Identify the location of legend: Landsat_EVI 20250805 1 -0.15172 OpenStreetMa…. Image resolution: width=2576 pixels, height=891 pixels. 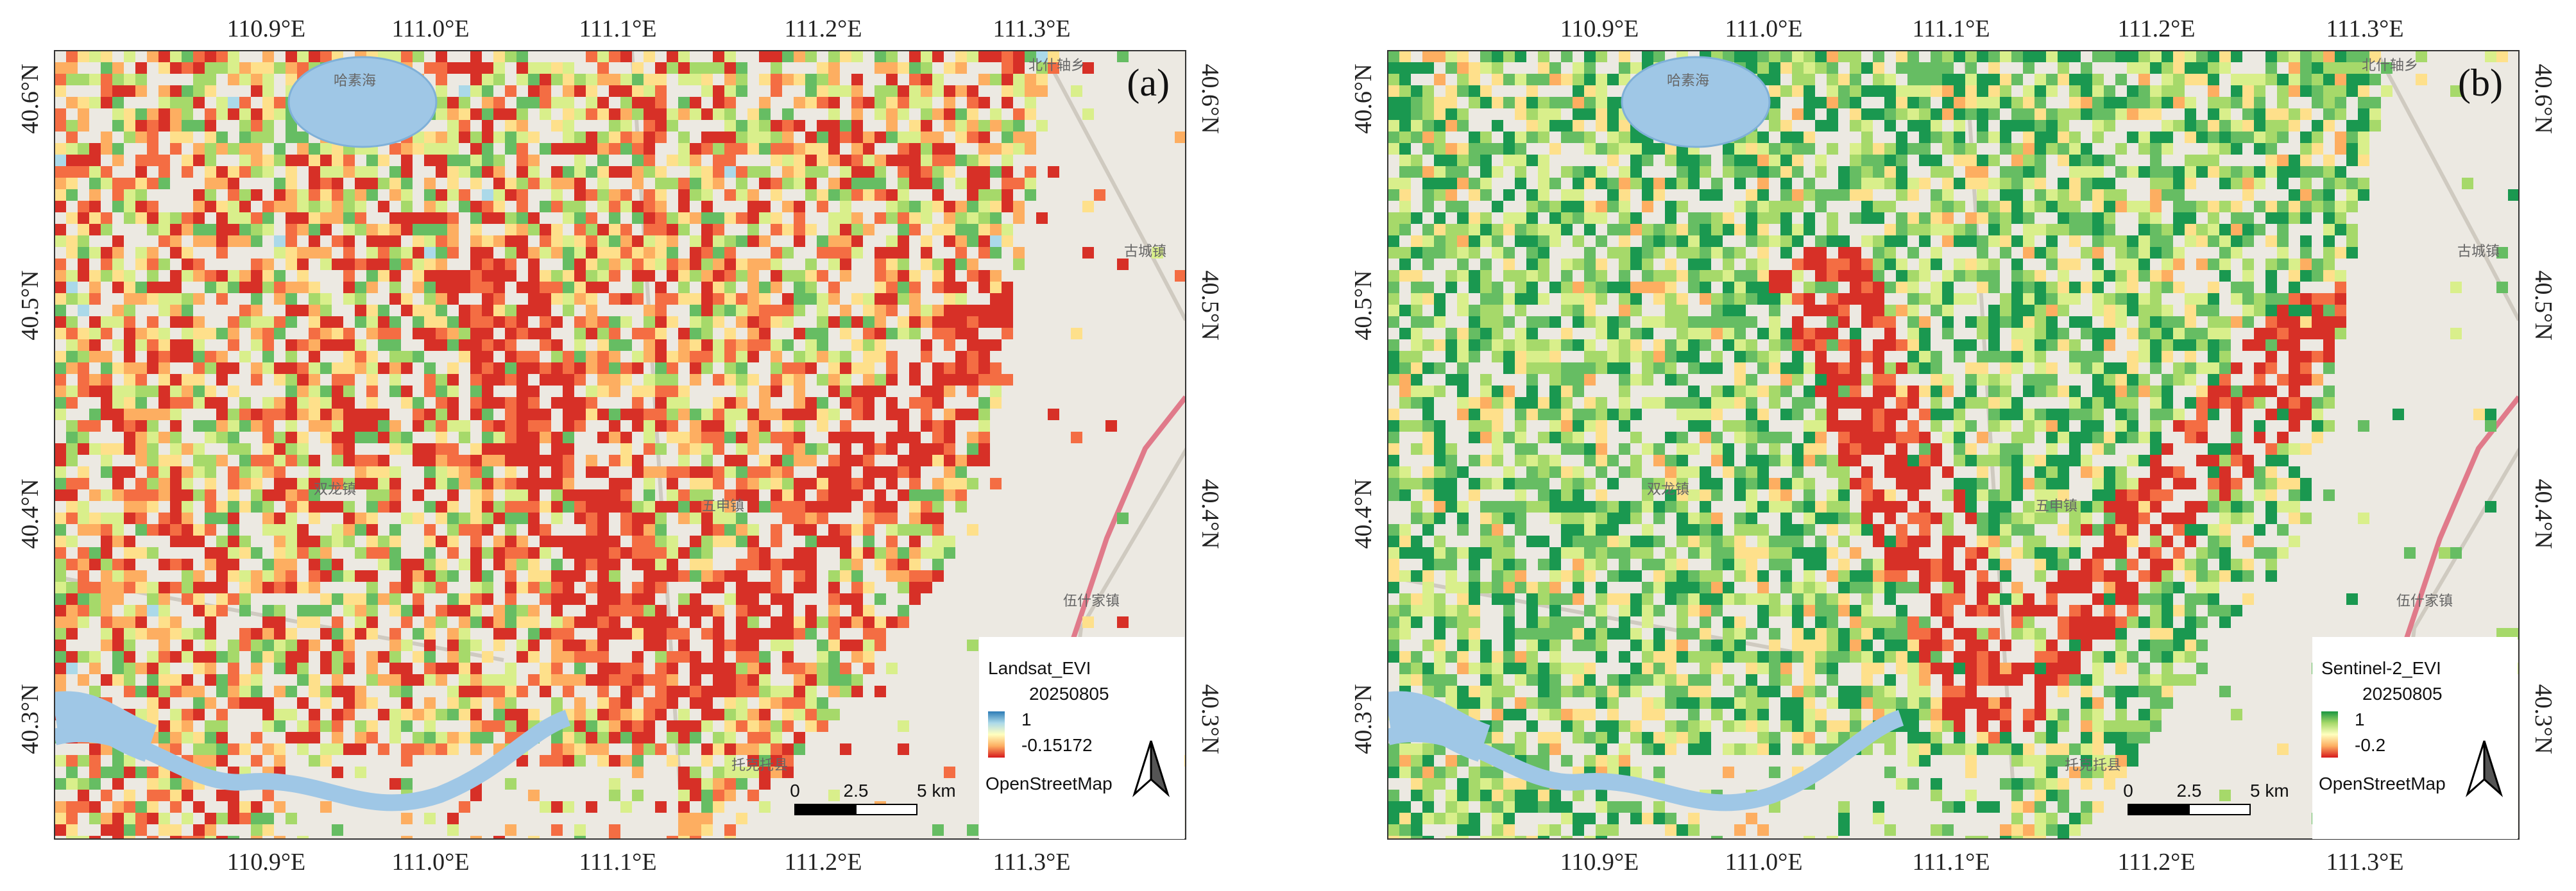
(1081, 738).